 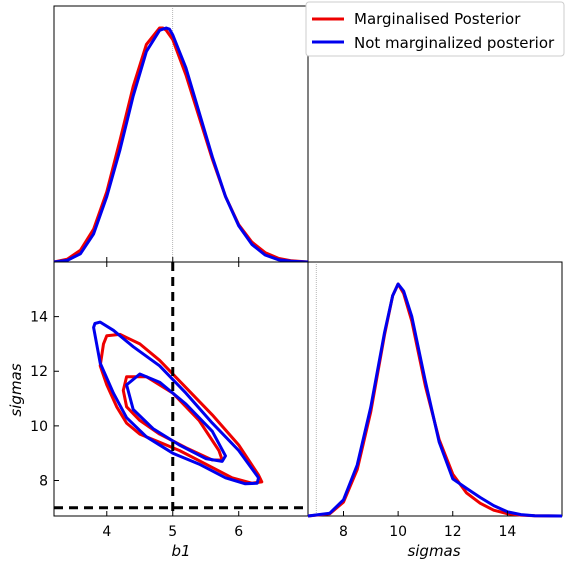 I want to click on joint-x-tick-label: 4, so click(x=106, y=532).